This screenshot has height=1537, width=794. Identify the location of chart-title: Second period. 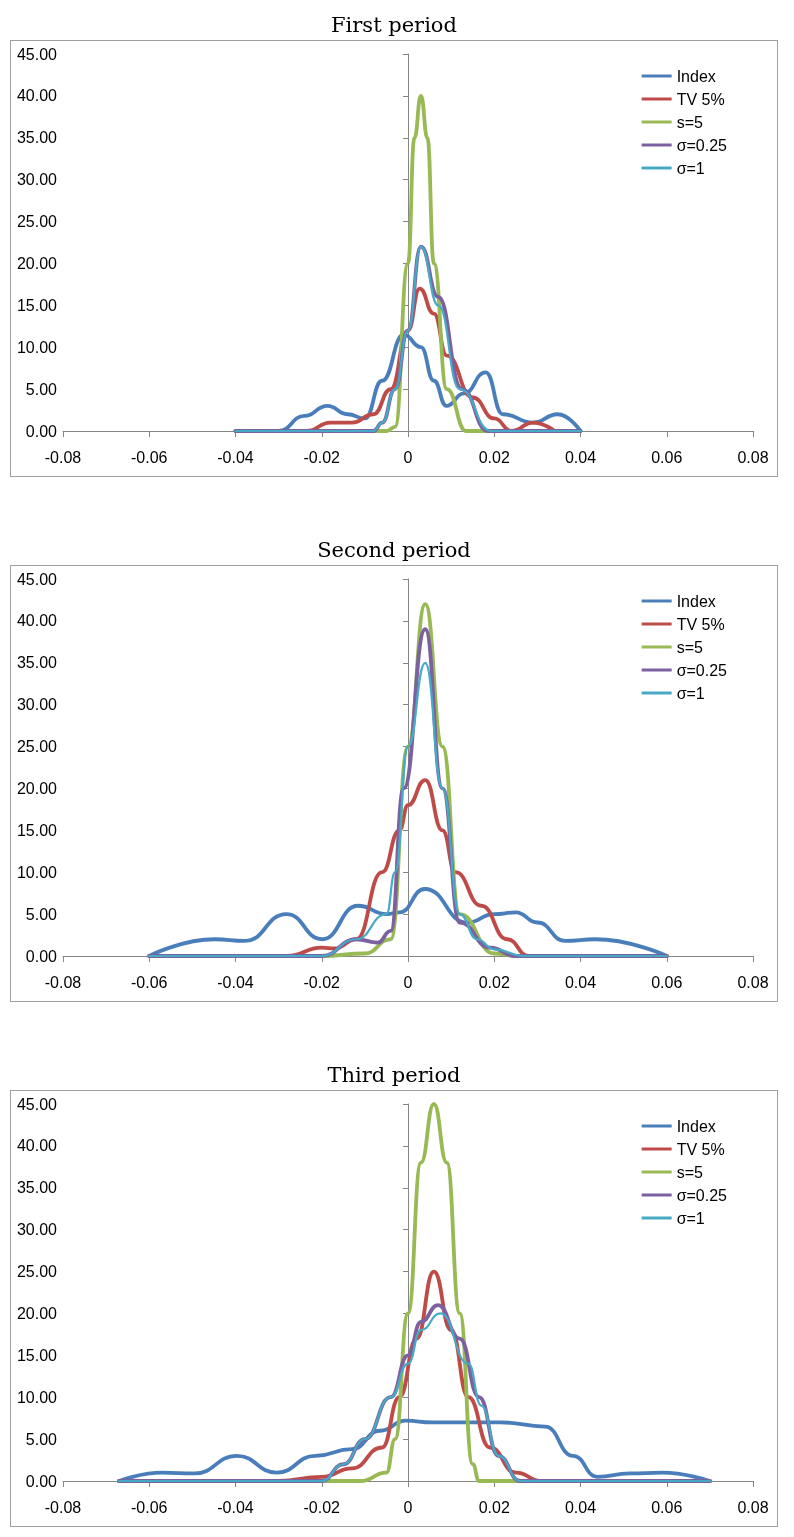
(394, 550).